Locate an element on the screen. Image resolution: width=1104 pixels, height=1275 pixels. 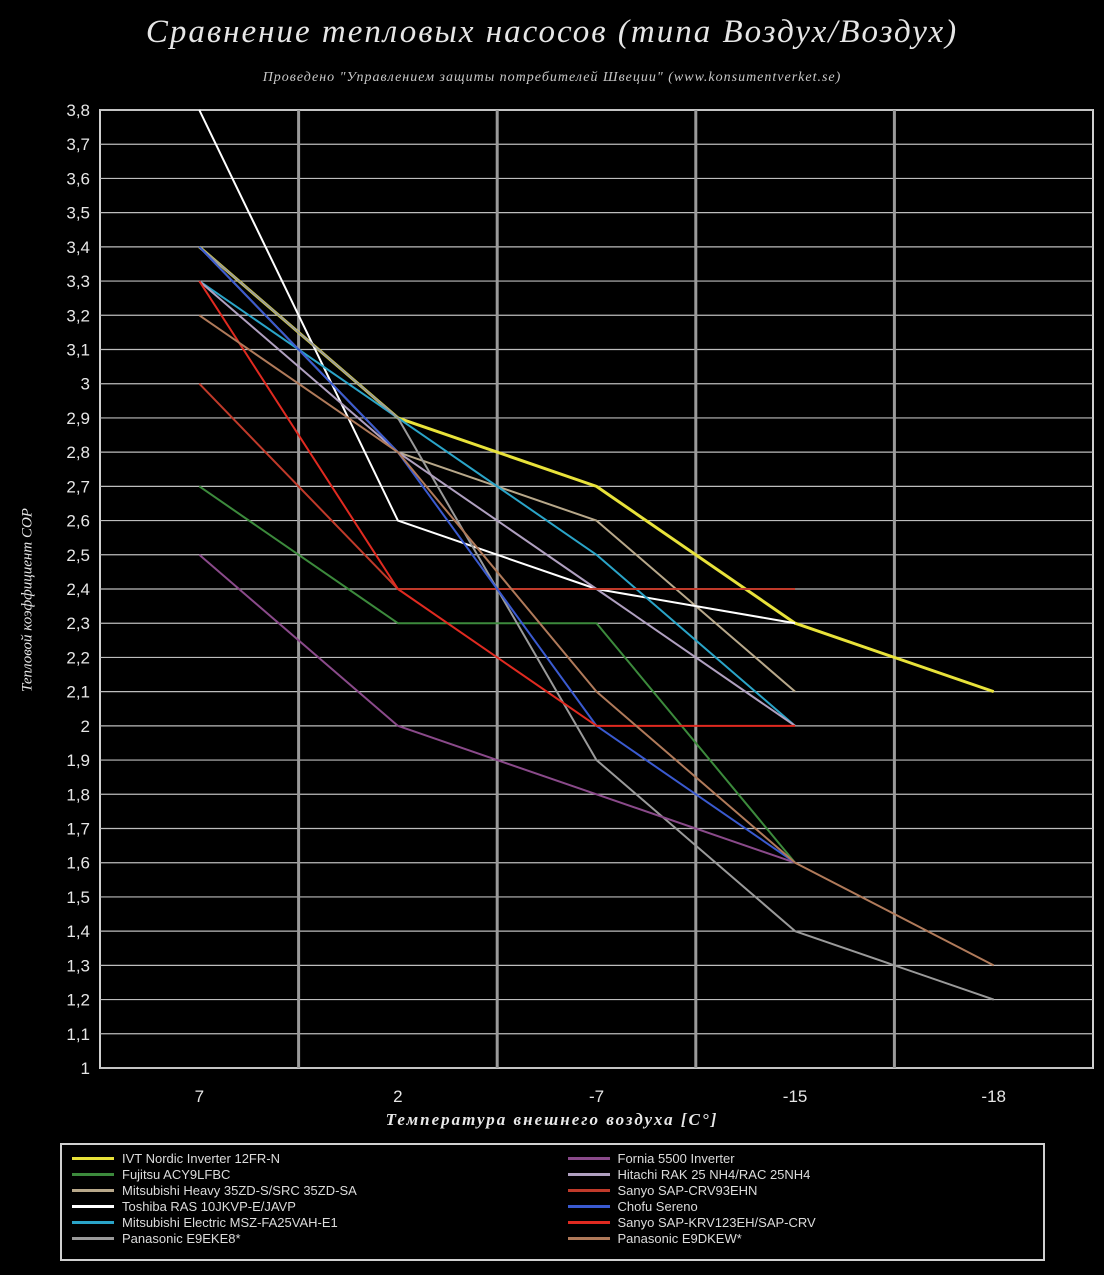
y-tick-label: 3,5 is located at coordinates (78, 213).